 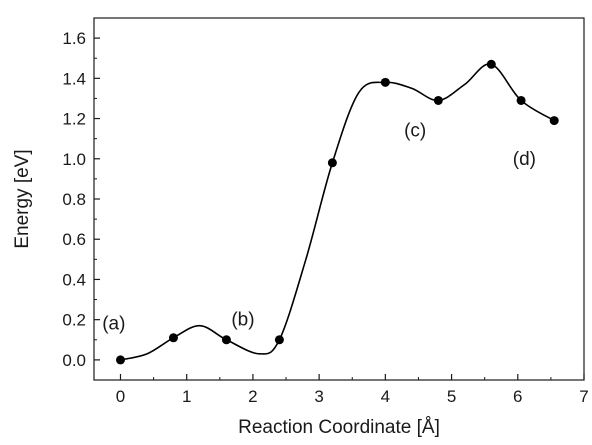 I want to click on x-tick-label: 0, so click(x=120, y=396).